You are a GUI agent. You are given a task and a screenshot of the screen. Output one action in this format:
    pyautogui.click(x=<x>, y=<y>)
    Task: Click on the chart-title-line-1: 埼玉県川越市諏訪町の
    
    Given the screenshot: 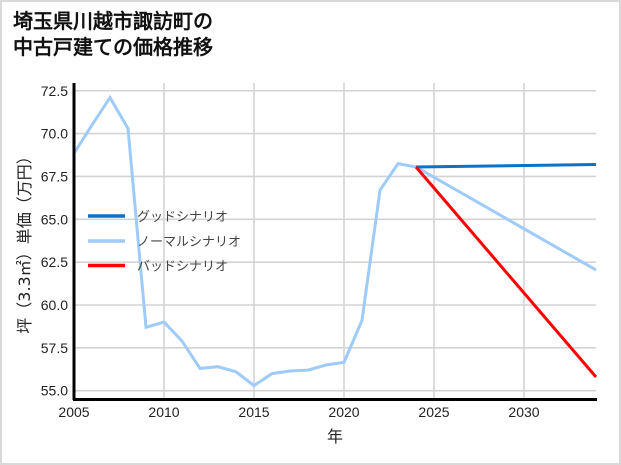 What is the action you would take?
    pyautogui.click(x=113, y=21)
    